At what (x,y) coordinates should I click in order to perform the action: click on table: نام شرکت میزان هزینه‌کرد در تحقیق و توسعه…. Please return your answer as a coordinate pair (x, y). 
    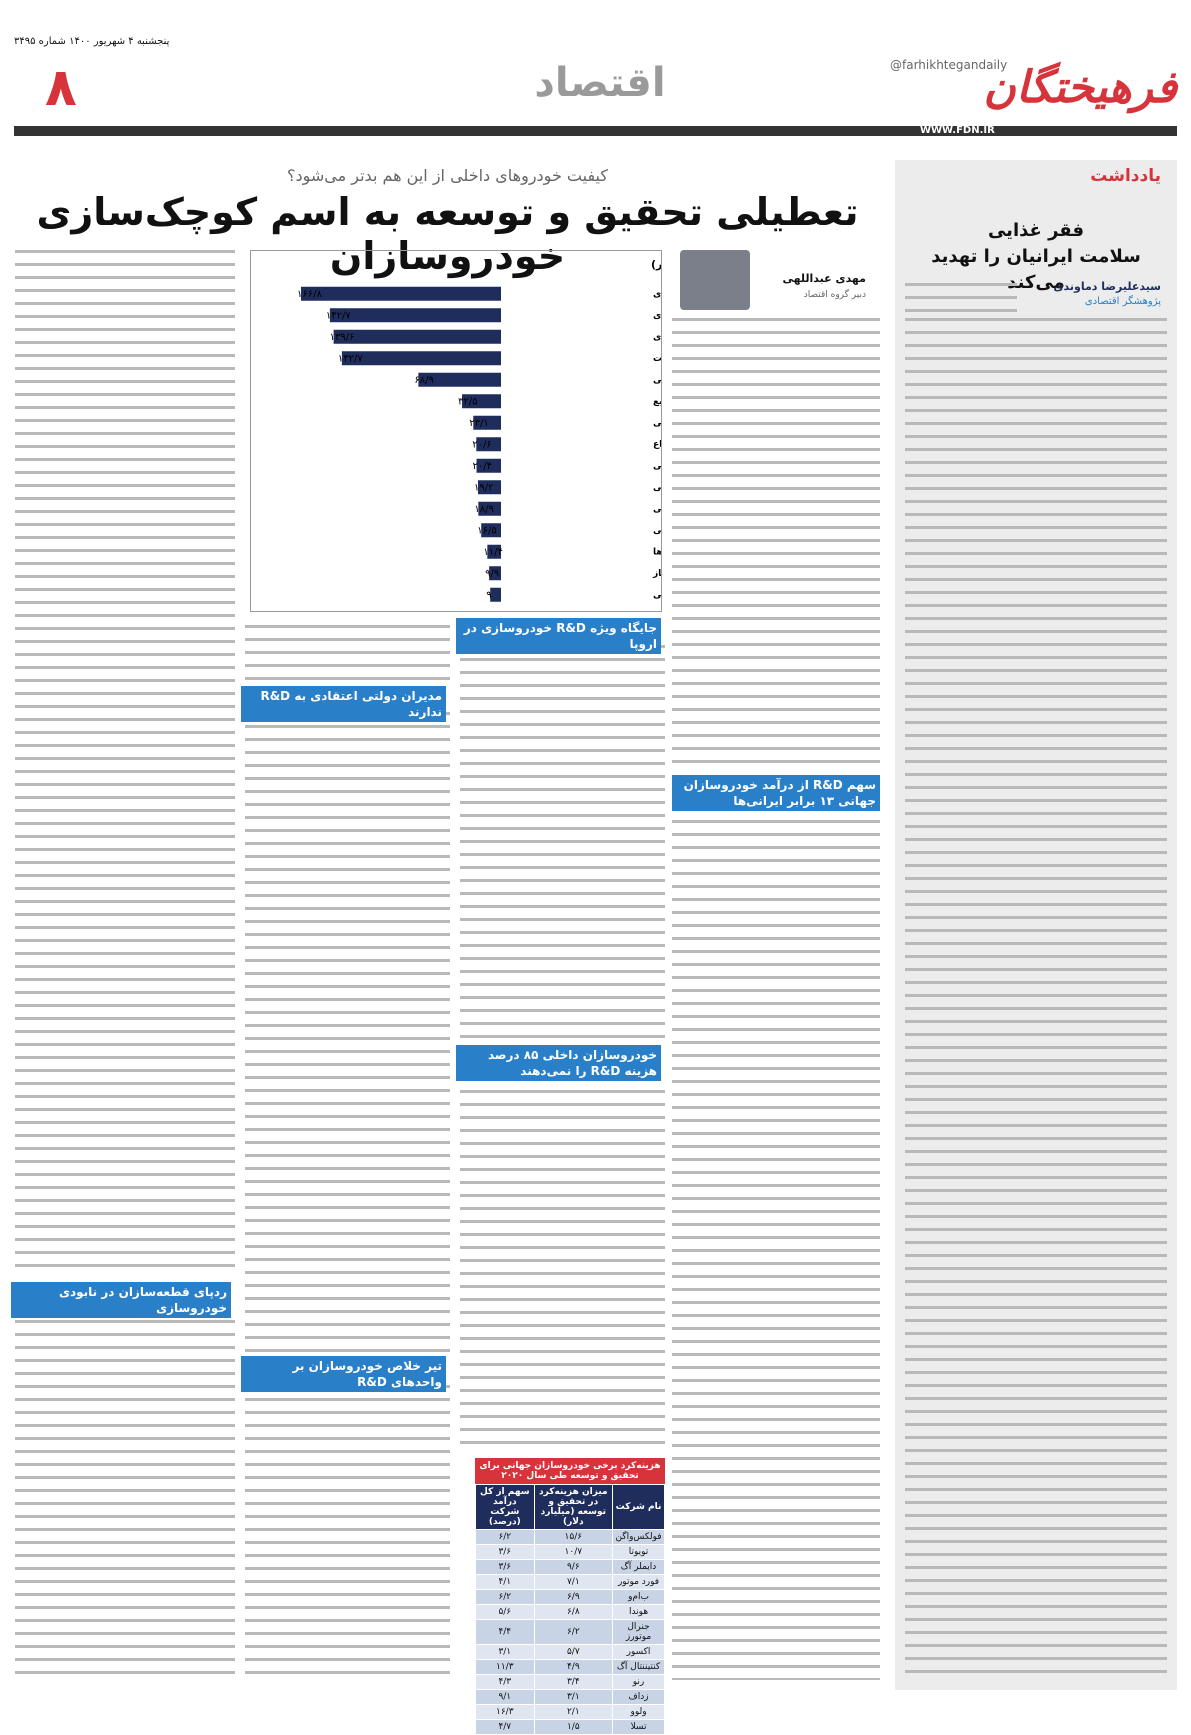
    Looking at the image, I should click on (570, 1609).